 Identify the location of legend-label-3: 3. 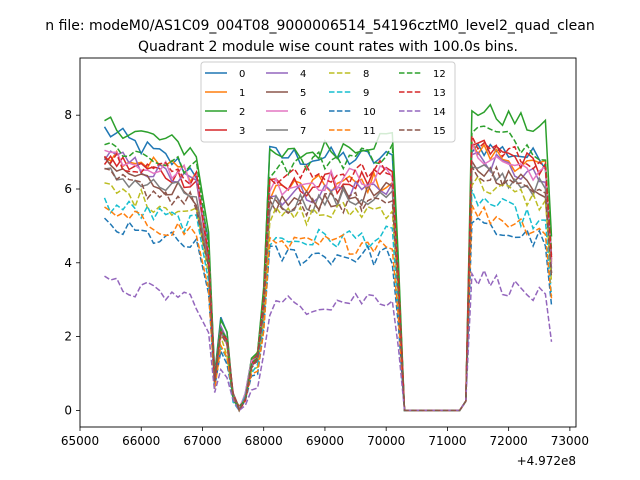
(242, 131).